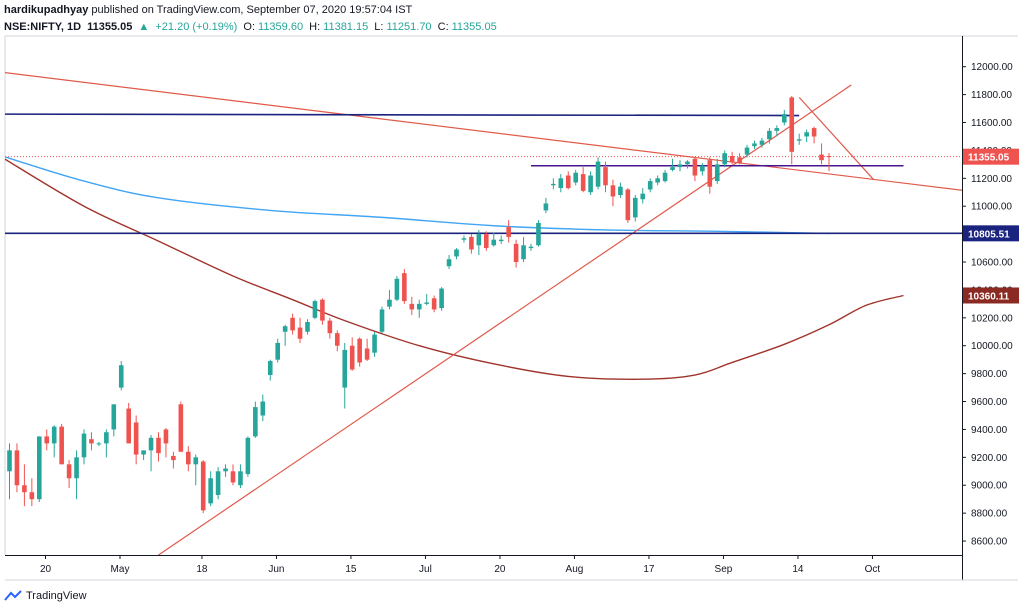 This screenshot has height=610, width=1023. Describe the element at coordinates (56, 596) in the screenshot. I see `brand-name: TradingView` at that location.